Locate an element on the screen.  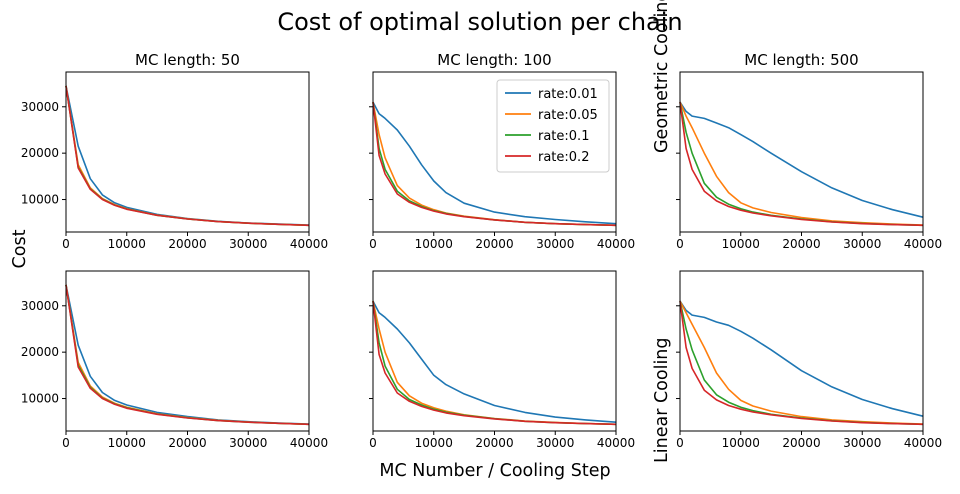
legend: rate:0.01 rate:0.05 rate:0.1 rate:0.2 is located at coordinates (553, 126).